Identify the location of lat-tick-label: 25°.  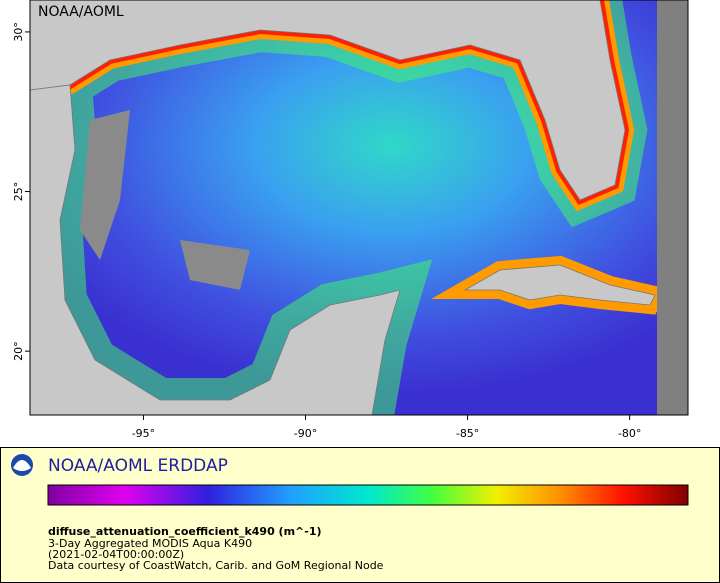
(18, 192).